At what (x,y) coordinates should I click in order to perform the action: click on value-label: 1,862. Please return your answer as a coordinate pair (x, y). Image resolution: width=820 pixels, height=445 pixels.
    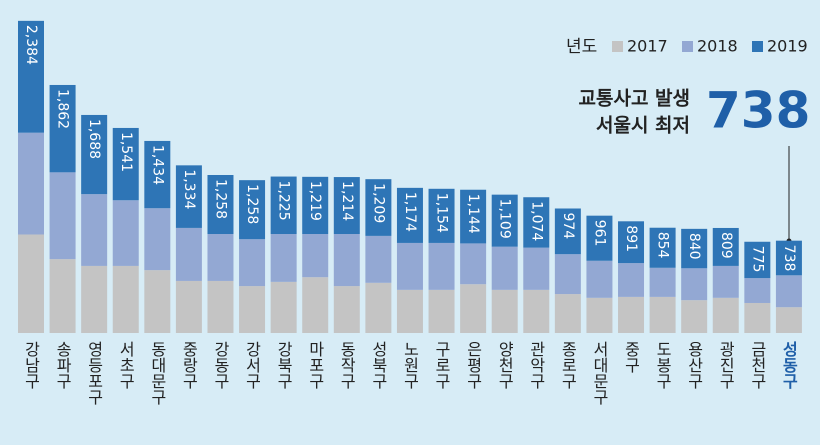
    Looking at the image, I should click on (63, 109).